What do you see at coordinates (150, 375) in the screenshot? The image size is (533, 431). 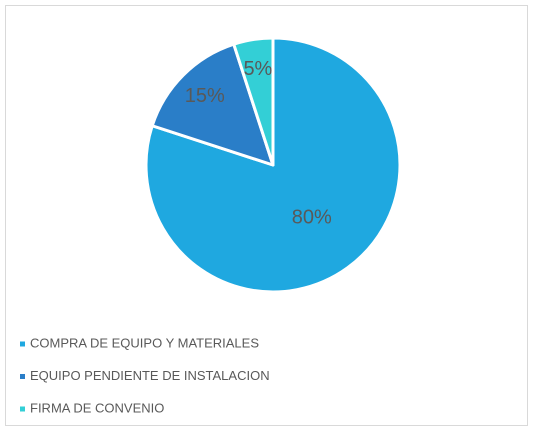 I see `legend-label: EQUIPO PENDIENTE DE INSTALACION` at bounding box center [150, 375].